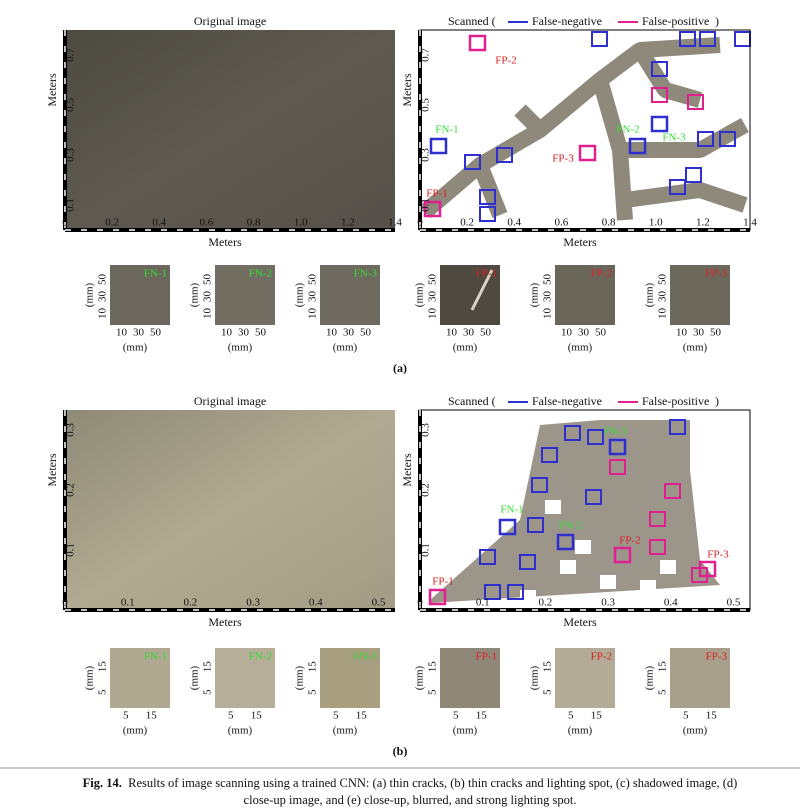 The width and height of the screenshot is (800, 812). What do you see at coordinates (674, 138) in the screenshot?
I see `marker-label: FN-3` at bounding box center [674, 138].